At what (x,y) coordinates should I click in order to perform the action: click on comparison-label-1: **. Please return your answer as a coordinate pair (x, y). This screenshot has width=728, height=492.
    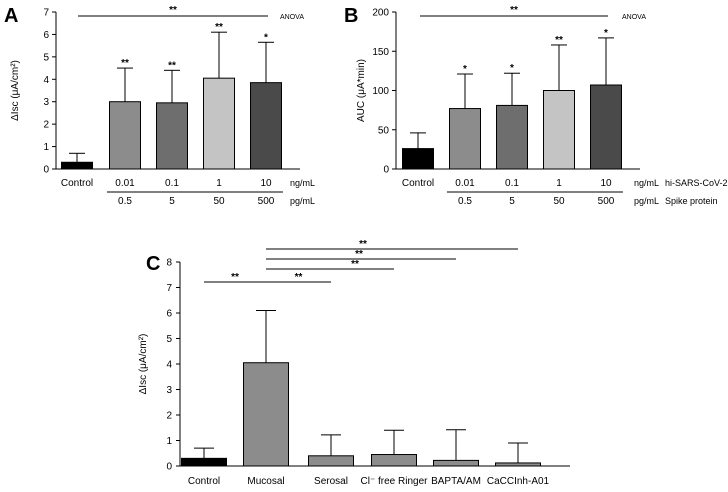
    Looking at the image, I should click on (299, 277).